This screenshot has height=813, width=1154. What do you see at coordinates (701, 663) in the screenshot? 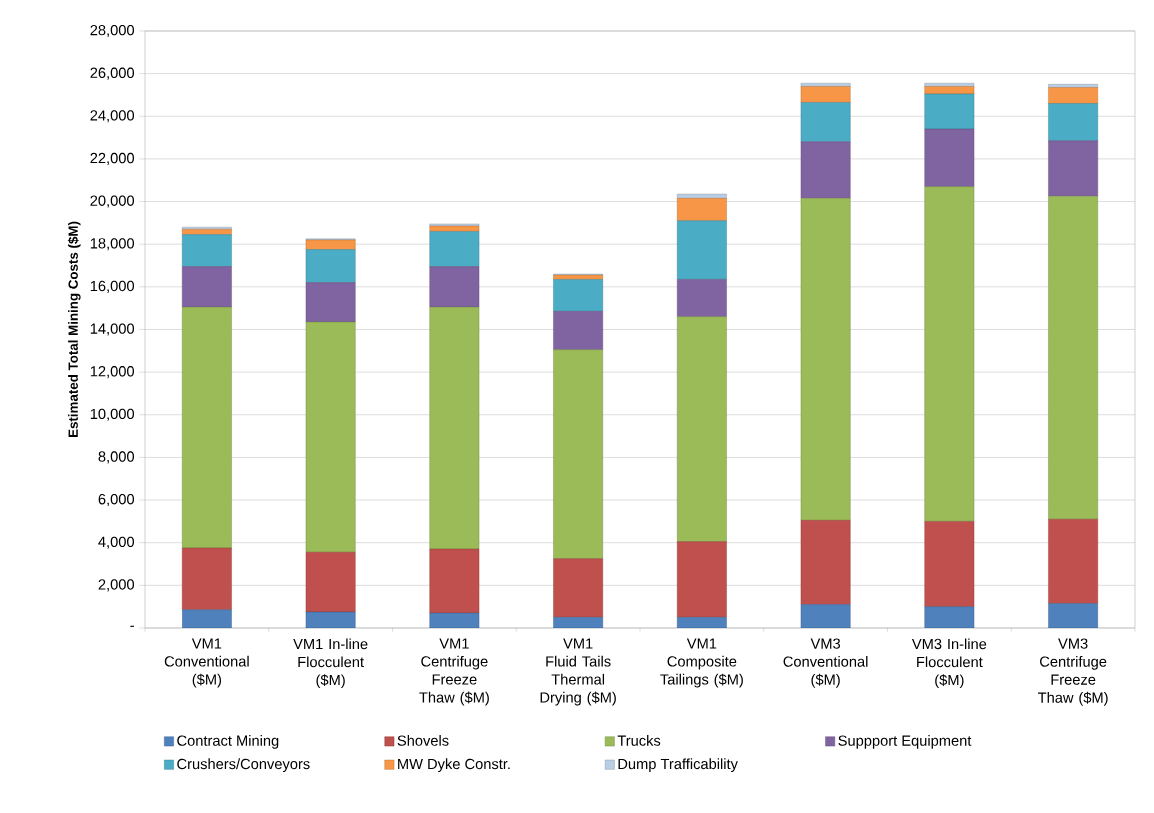
I see `x-tick-label: VM1 Composite Tailings ($M)` at bounding box center [701, 663].